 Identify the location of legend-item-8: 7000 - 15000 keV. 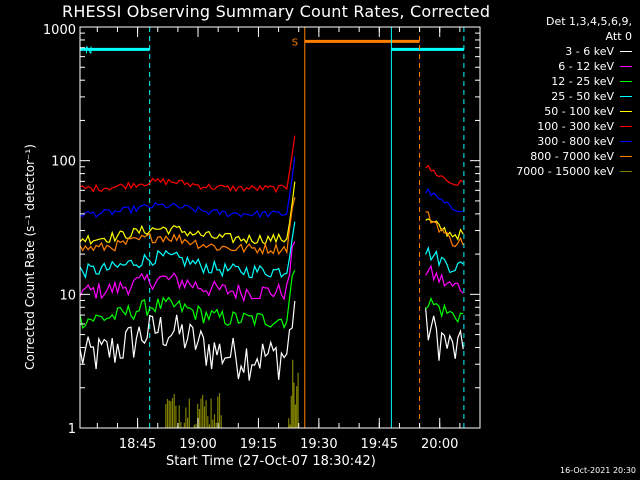
(561, 171).